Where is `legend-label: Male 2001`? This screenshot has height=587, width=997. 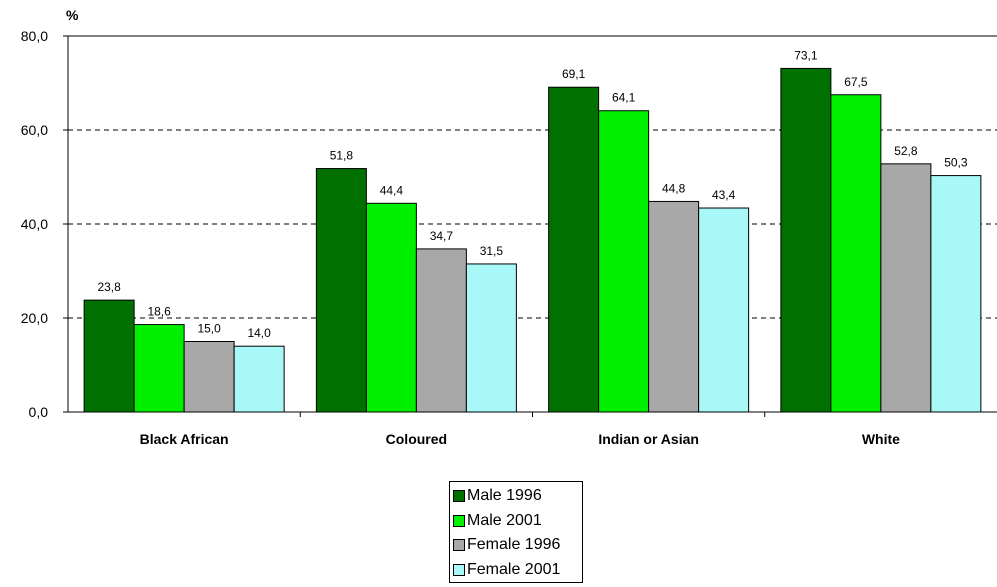 legend-label: Male 2001 is located at coordinates (504, 520).